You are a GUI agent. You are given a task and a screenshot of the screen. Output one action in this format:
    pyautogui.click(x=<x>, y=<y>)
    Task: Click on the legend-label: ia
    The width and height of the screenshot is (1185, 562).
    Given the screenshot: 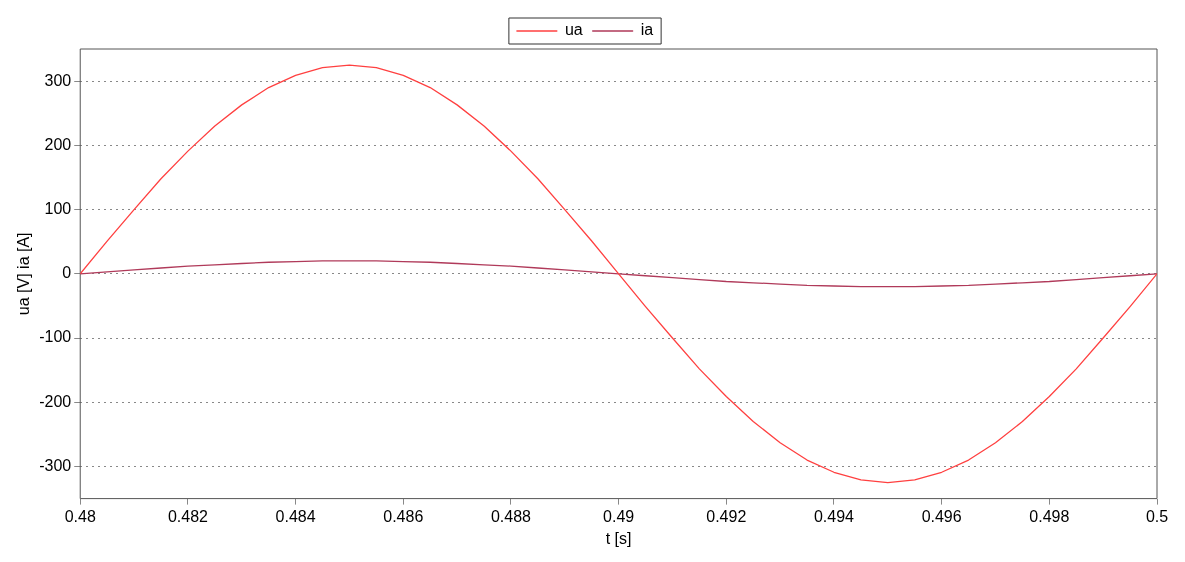 What is the action you would take?
    pyautogui.click(x=647, y=30)
    